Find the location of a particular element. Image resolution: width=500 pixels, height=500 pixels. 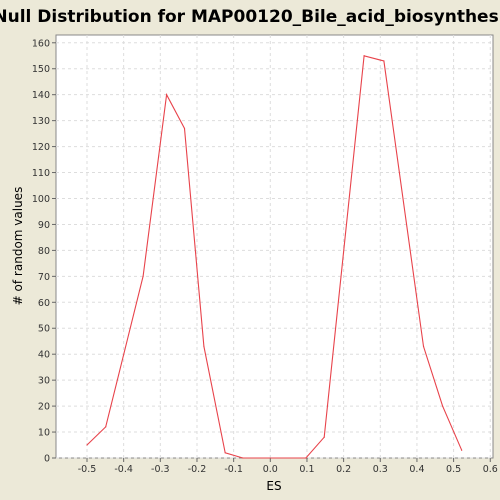

x-tick-label: 0.2 is located at coordinates (343, 469).